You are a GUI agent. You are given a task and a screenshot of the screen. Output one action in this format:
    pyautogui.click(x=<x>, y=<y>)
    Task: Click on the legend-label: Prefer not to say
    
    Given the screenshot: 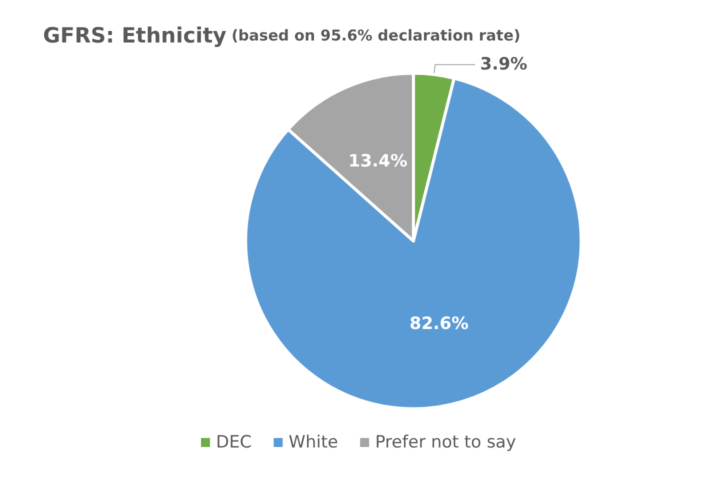 What is the action you would take?
    pyautogui.click(x=445, y=442)
    